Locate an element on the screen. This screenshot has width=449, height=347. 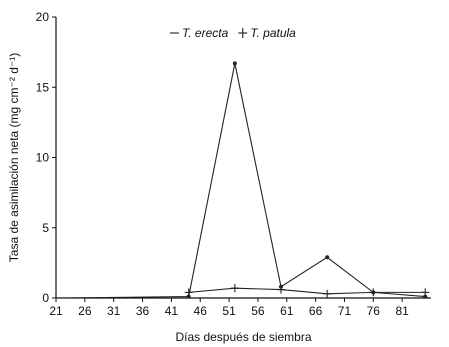
series-line is located at coordinates (307, 291).